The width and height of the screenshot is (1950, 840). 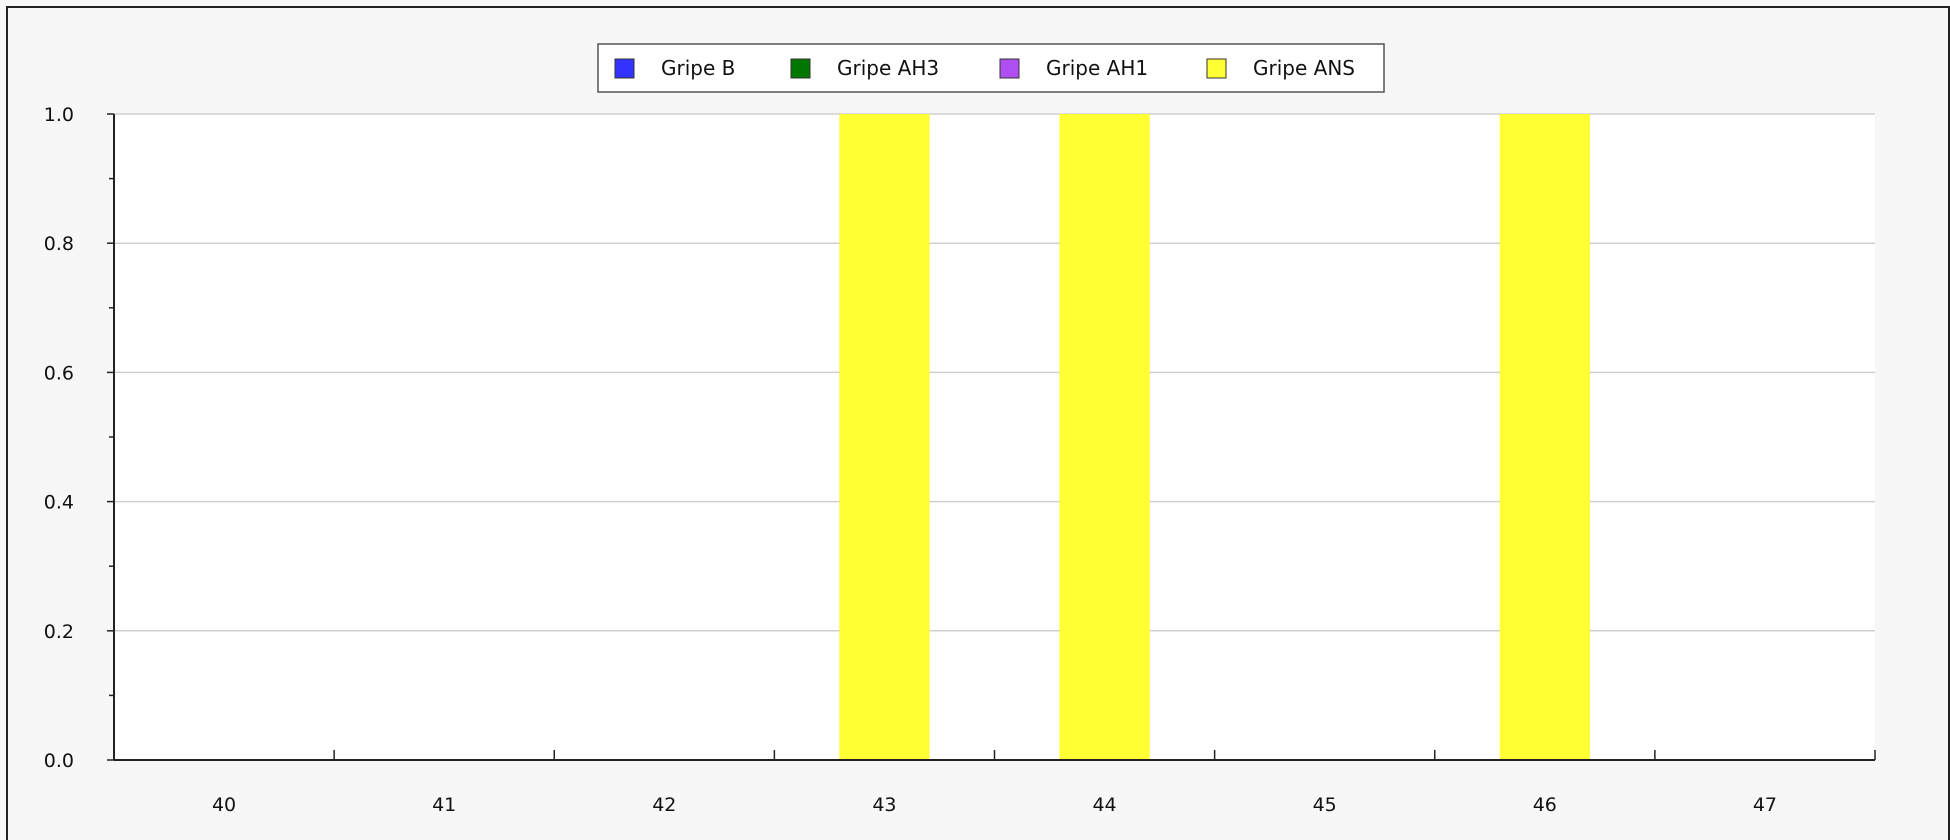 I want to click on x-tick-label: 46, so click(x=1545, y=805).